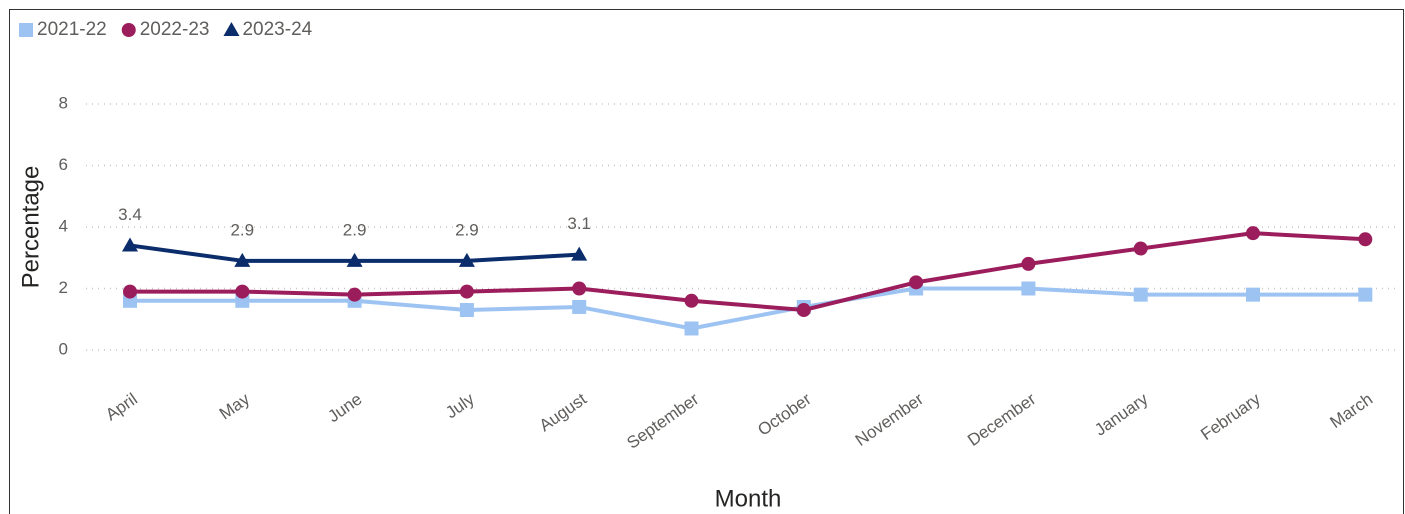 This screenshot has width=1405, height=514. What do you see at coordinates (72, 29) in the screenshot?
I see `legend-label: 2021-22` at bounding box center [72, 29].